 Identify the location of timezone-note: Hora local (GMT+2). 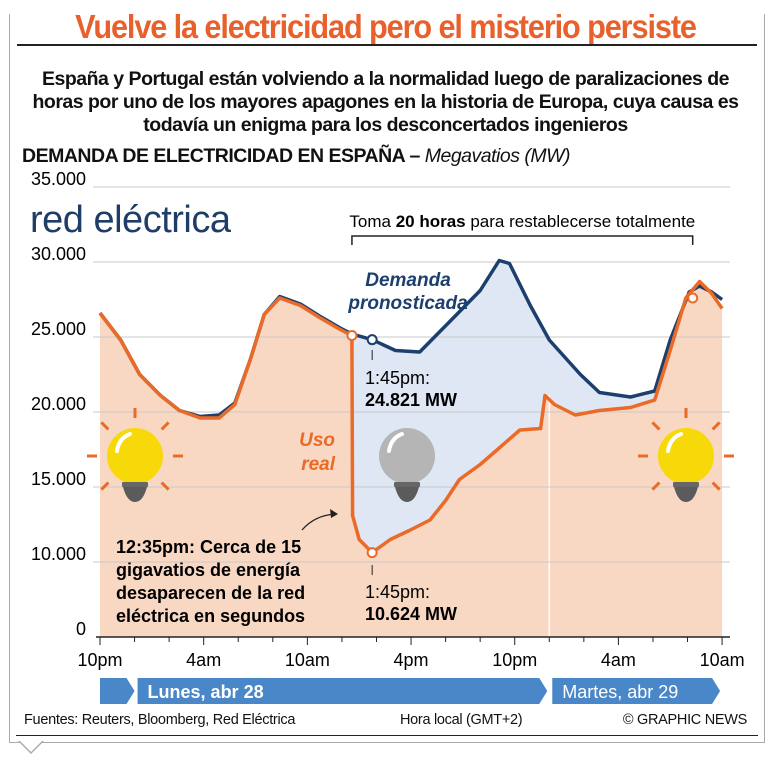
(461, 720).